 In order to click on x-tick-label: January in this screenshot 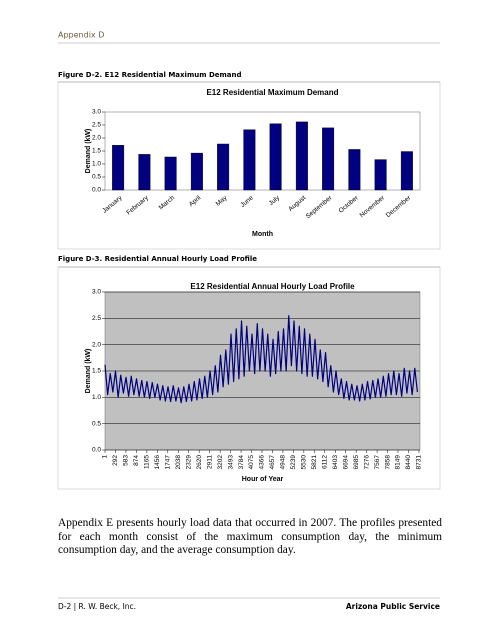, I will do `click(112, 204)`.